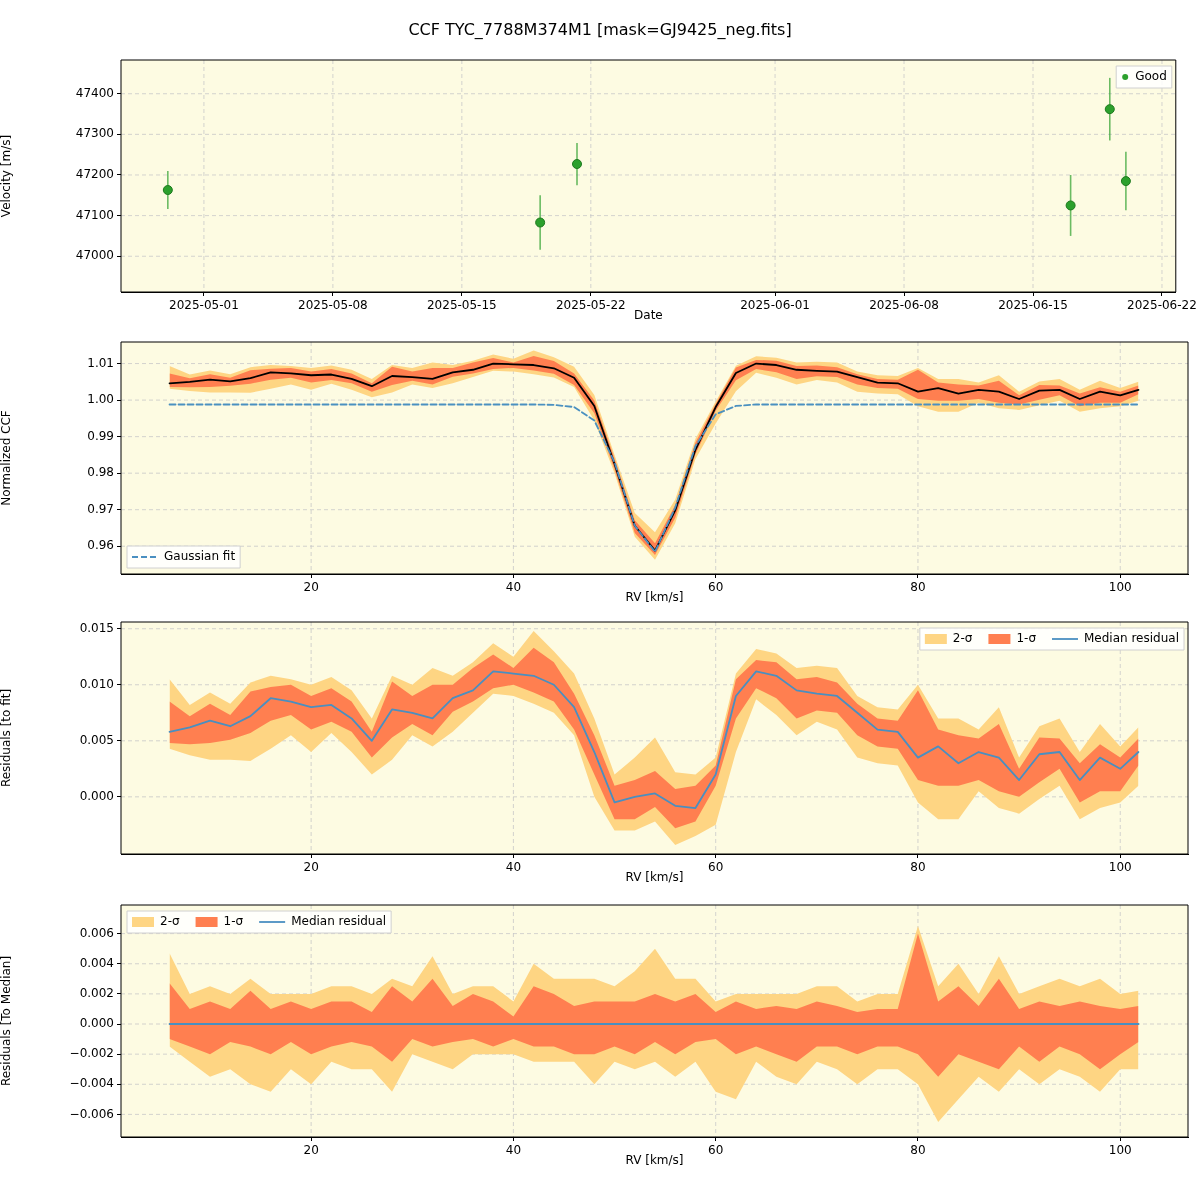 This screenshot has height=1200, width=1200. What do you see at coordinates (94, 174) in the screenshot?
I see `y-tick-label: 47200` at bounding box center [94, 174].